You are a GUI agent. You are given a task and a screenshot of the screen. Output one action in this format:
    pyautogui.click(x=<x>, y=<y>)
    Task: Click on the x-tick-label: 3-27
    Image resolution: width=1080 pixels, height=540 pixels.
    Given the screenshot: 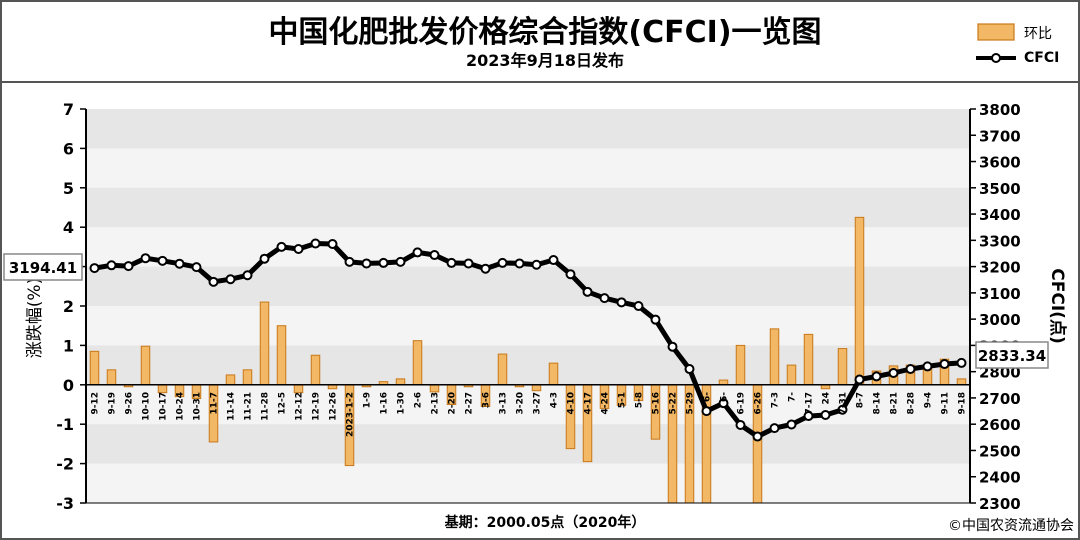 What is the action you would take?
    pyautogui.click(x=538, y=403)
    